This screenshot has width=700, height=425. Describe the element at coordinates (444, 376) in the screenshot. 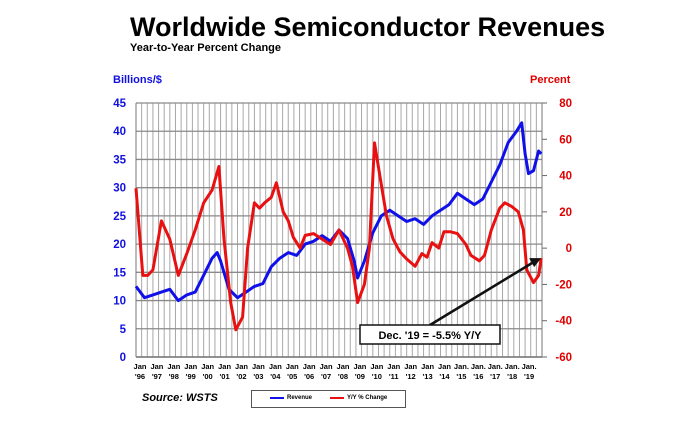

I see `x-tick-label: '14` at that location.